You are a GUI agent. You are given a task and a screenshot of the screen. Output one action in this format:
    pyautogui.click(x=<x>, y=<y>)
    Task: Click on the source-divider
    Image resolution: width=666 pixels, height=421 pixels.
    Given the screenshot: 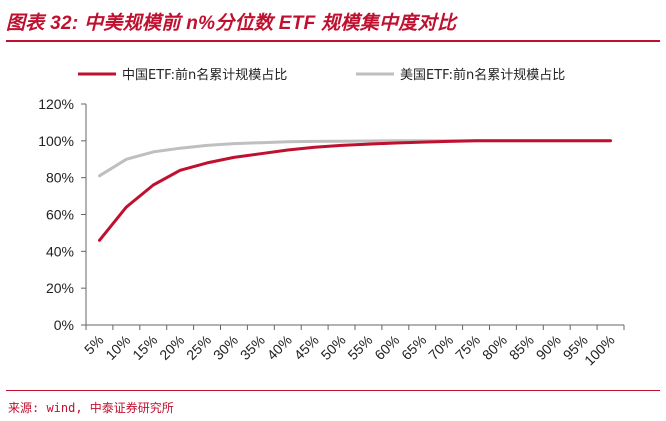 What is the action you would take?
    pyautogui.click(x=333, y=390)
    